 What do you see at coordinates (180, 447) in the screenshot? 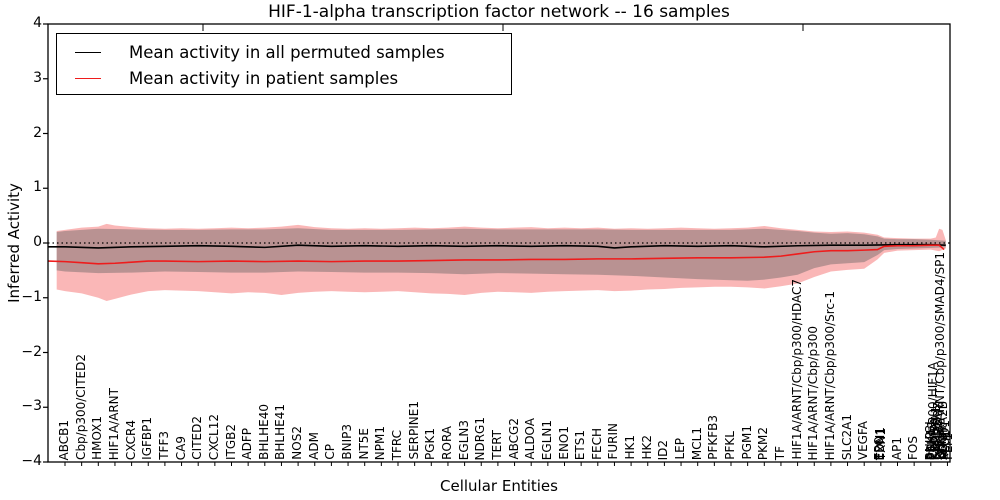
I see `x-entity-label: CA9` at bounding box center [180, 447].